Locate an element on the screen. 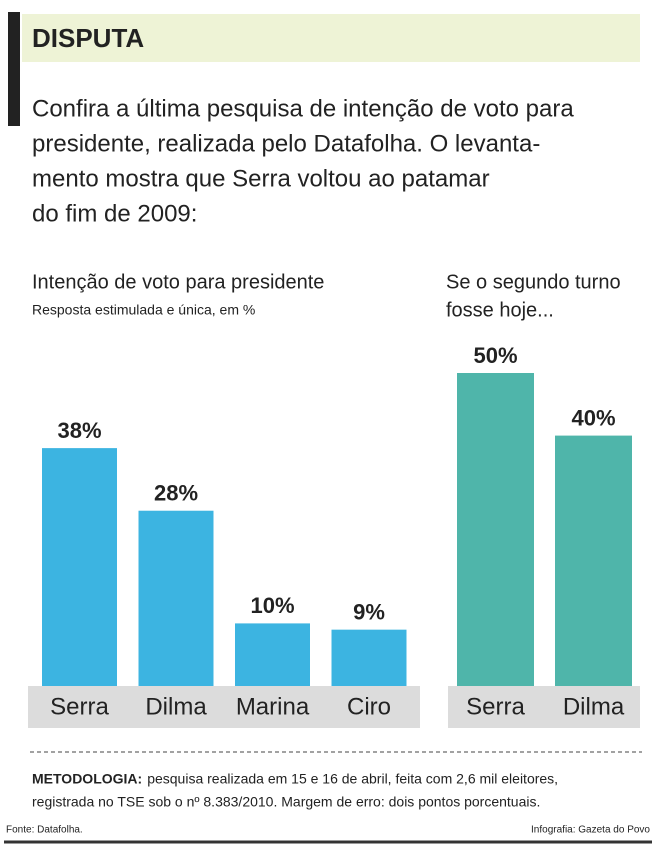 The height and width of the screenshot is (862, 660). value-label: 9% is located at coordinates (369, 611).